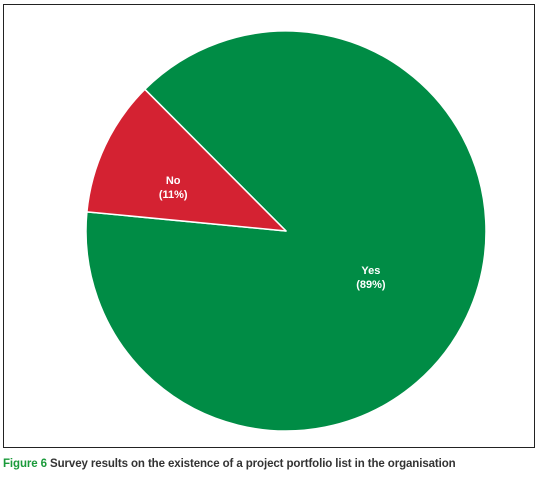  What do you see at coordinates (25, 464) in the screenshot?
I see `figure-number: Figure 6` at bounding box center [25, 464].